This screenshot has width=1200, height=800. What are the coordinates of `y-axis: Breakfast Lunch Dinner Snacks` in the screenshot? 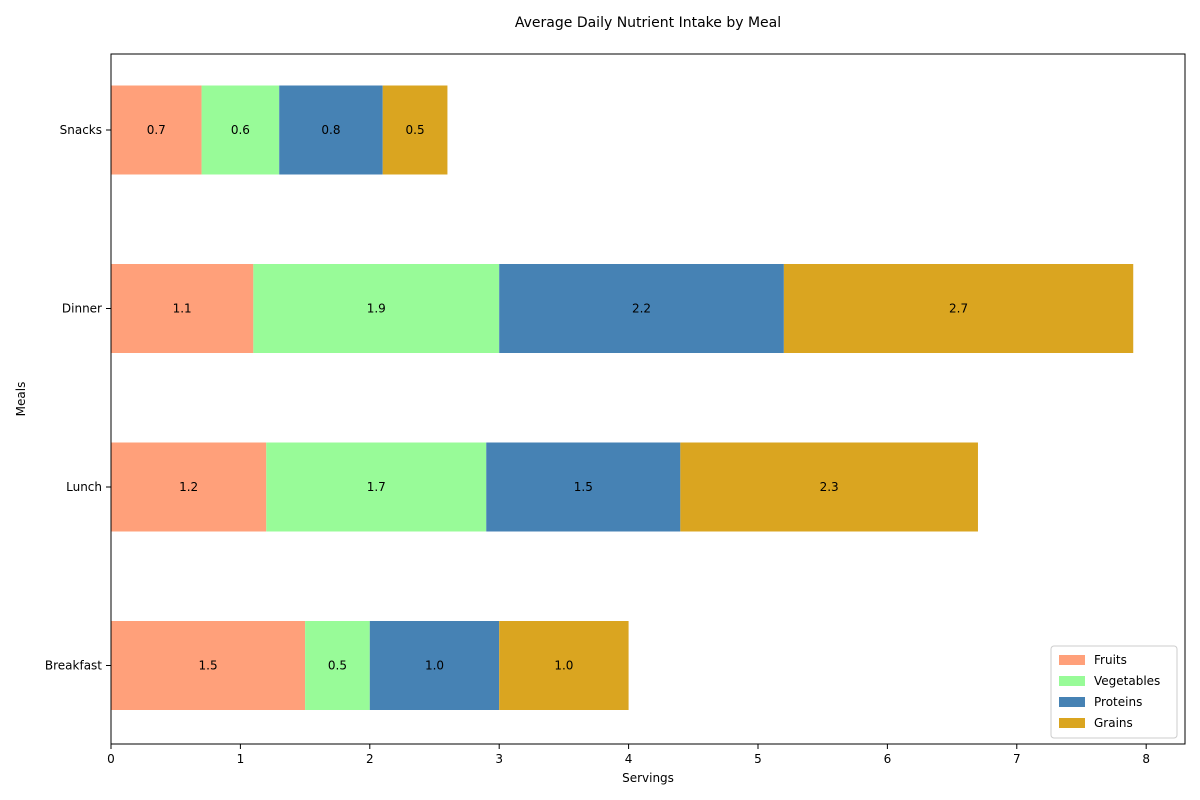 It's located at (78, 398).